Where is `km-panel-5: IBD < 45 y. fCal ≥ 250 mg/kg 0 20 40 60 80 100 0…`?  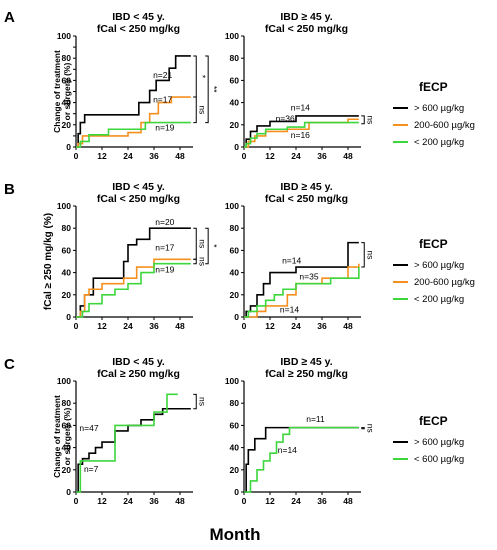
km-panel-5: IBD < 45 y. fCal ≥ 250 mg/kg 0 20 40 60 80 100 0… is located at coordinates (132, 431).